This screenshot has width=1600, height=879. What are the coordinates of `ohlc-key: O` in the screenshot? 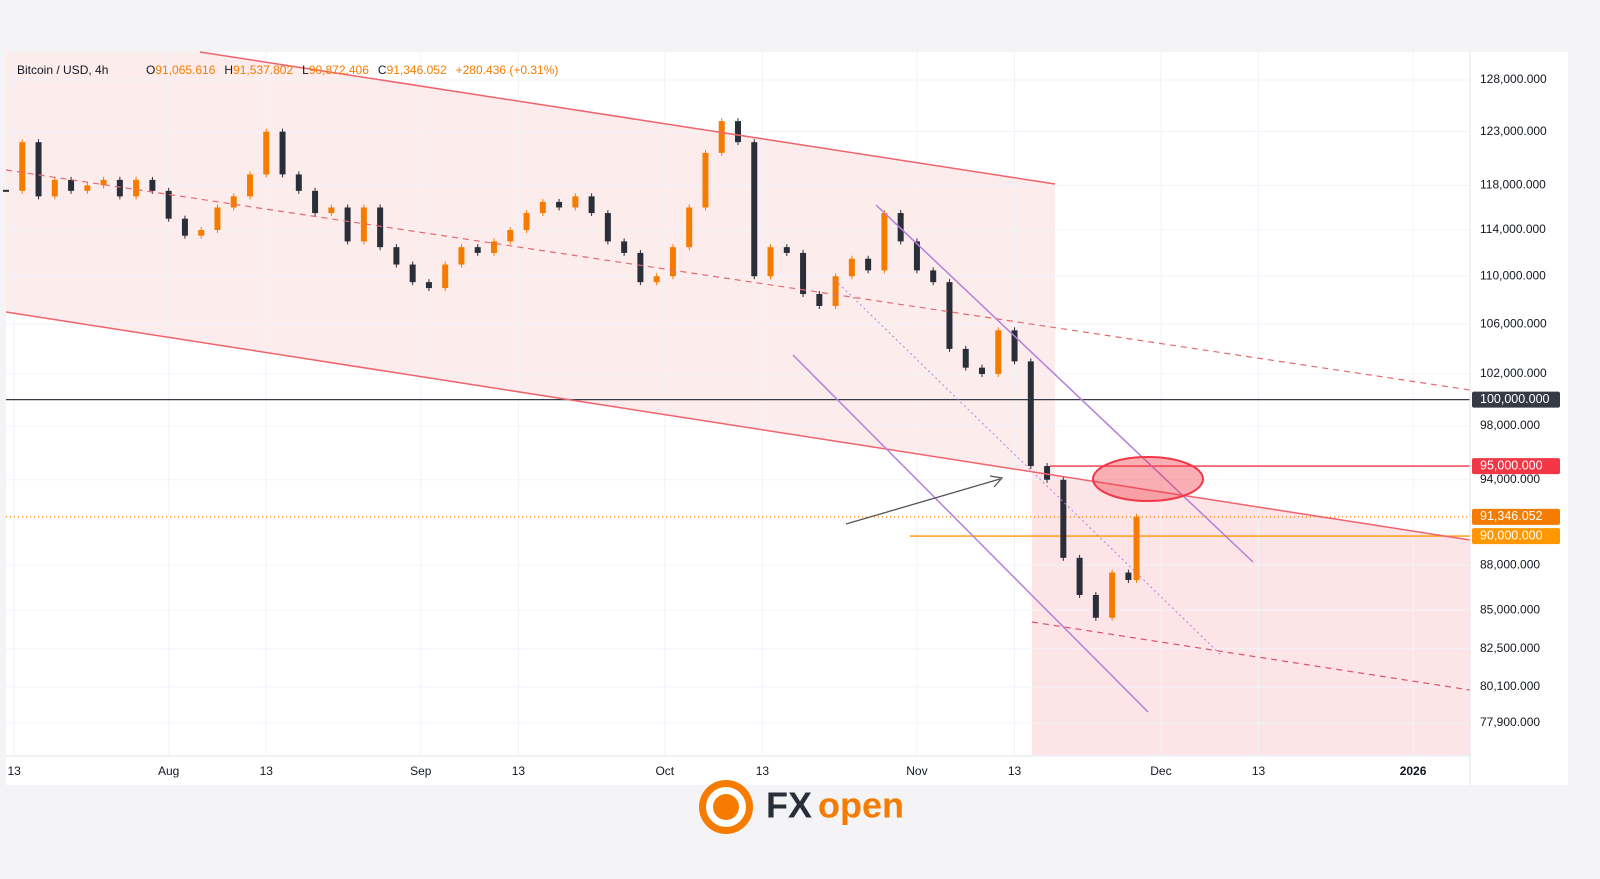 It's located at (150, 70).